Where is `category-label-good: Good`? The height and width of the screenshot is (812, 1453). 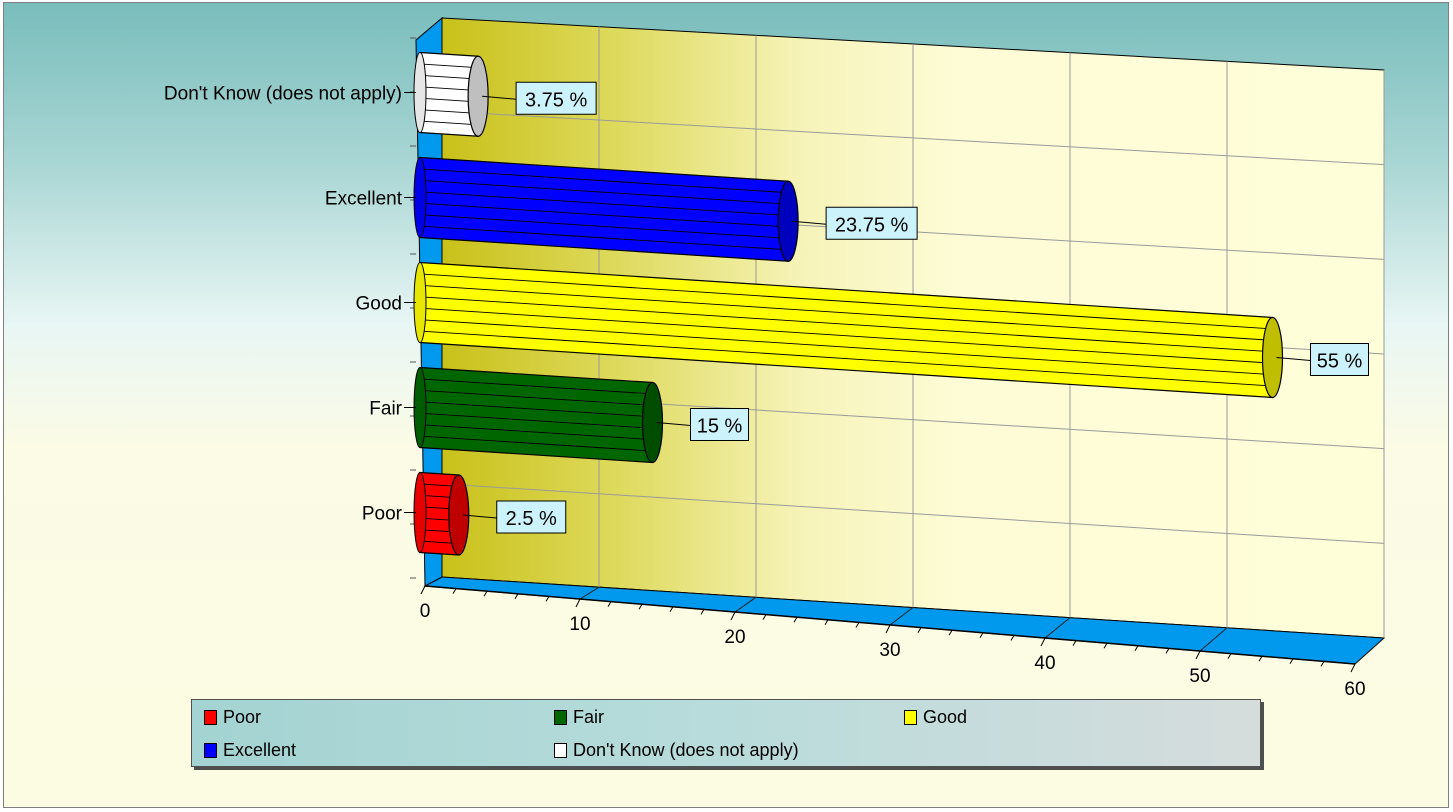
category-label-good: Good is located at coordinates (379, 304).